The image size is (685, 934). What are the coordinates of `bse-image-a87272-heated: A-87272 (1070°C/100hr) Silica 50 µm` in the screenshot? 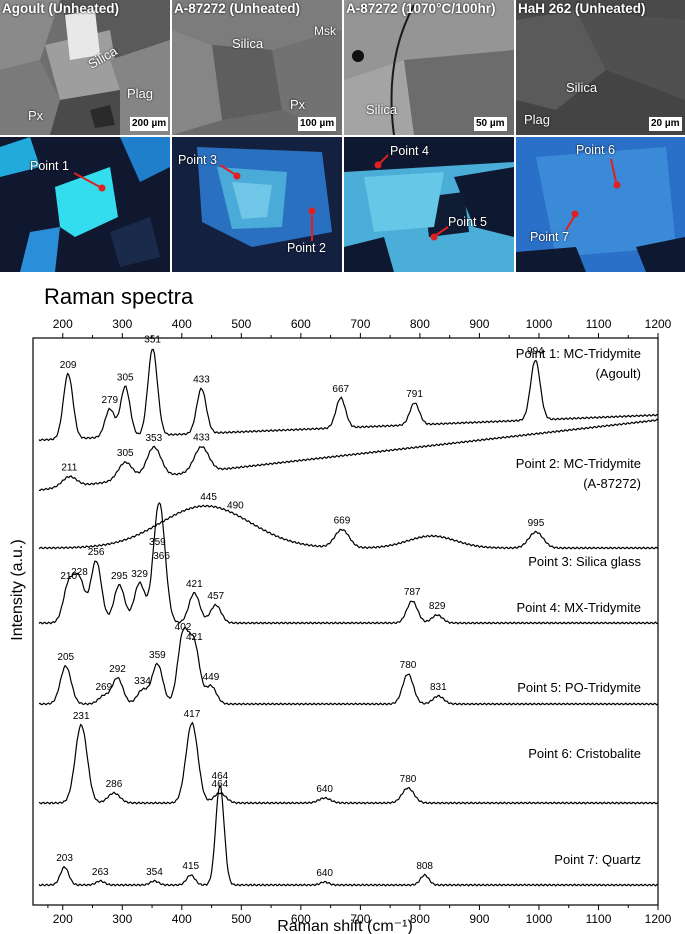 It's located at (429, 67).